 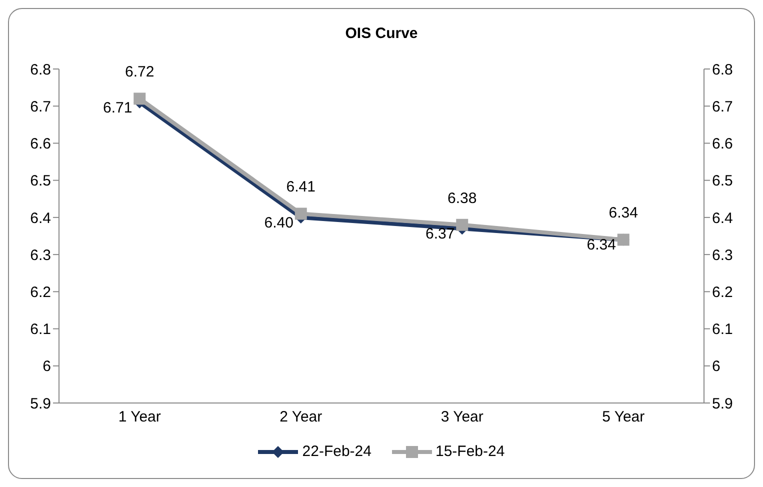 What do you see at coordinates (117, 107) in the screenshot?
I see `data-label: 6.71` at bounding box center [117, 107].